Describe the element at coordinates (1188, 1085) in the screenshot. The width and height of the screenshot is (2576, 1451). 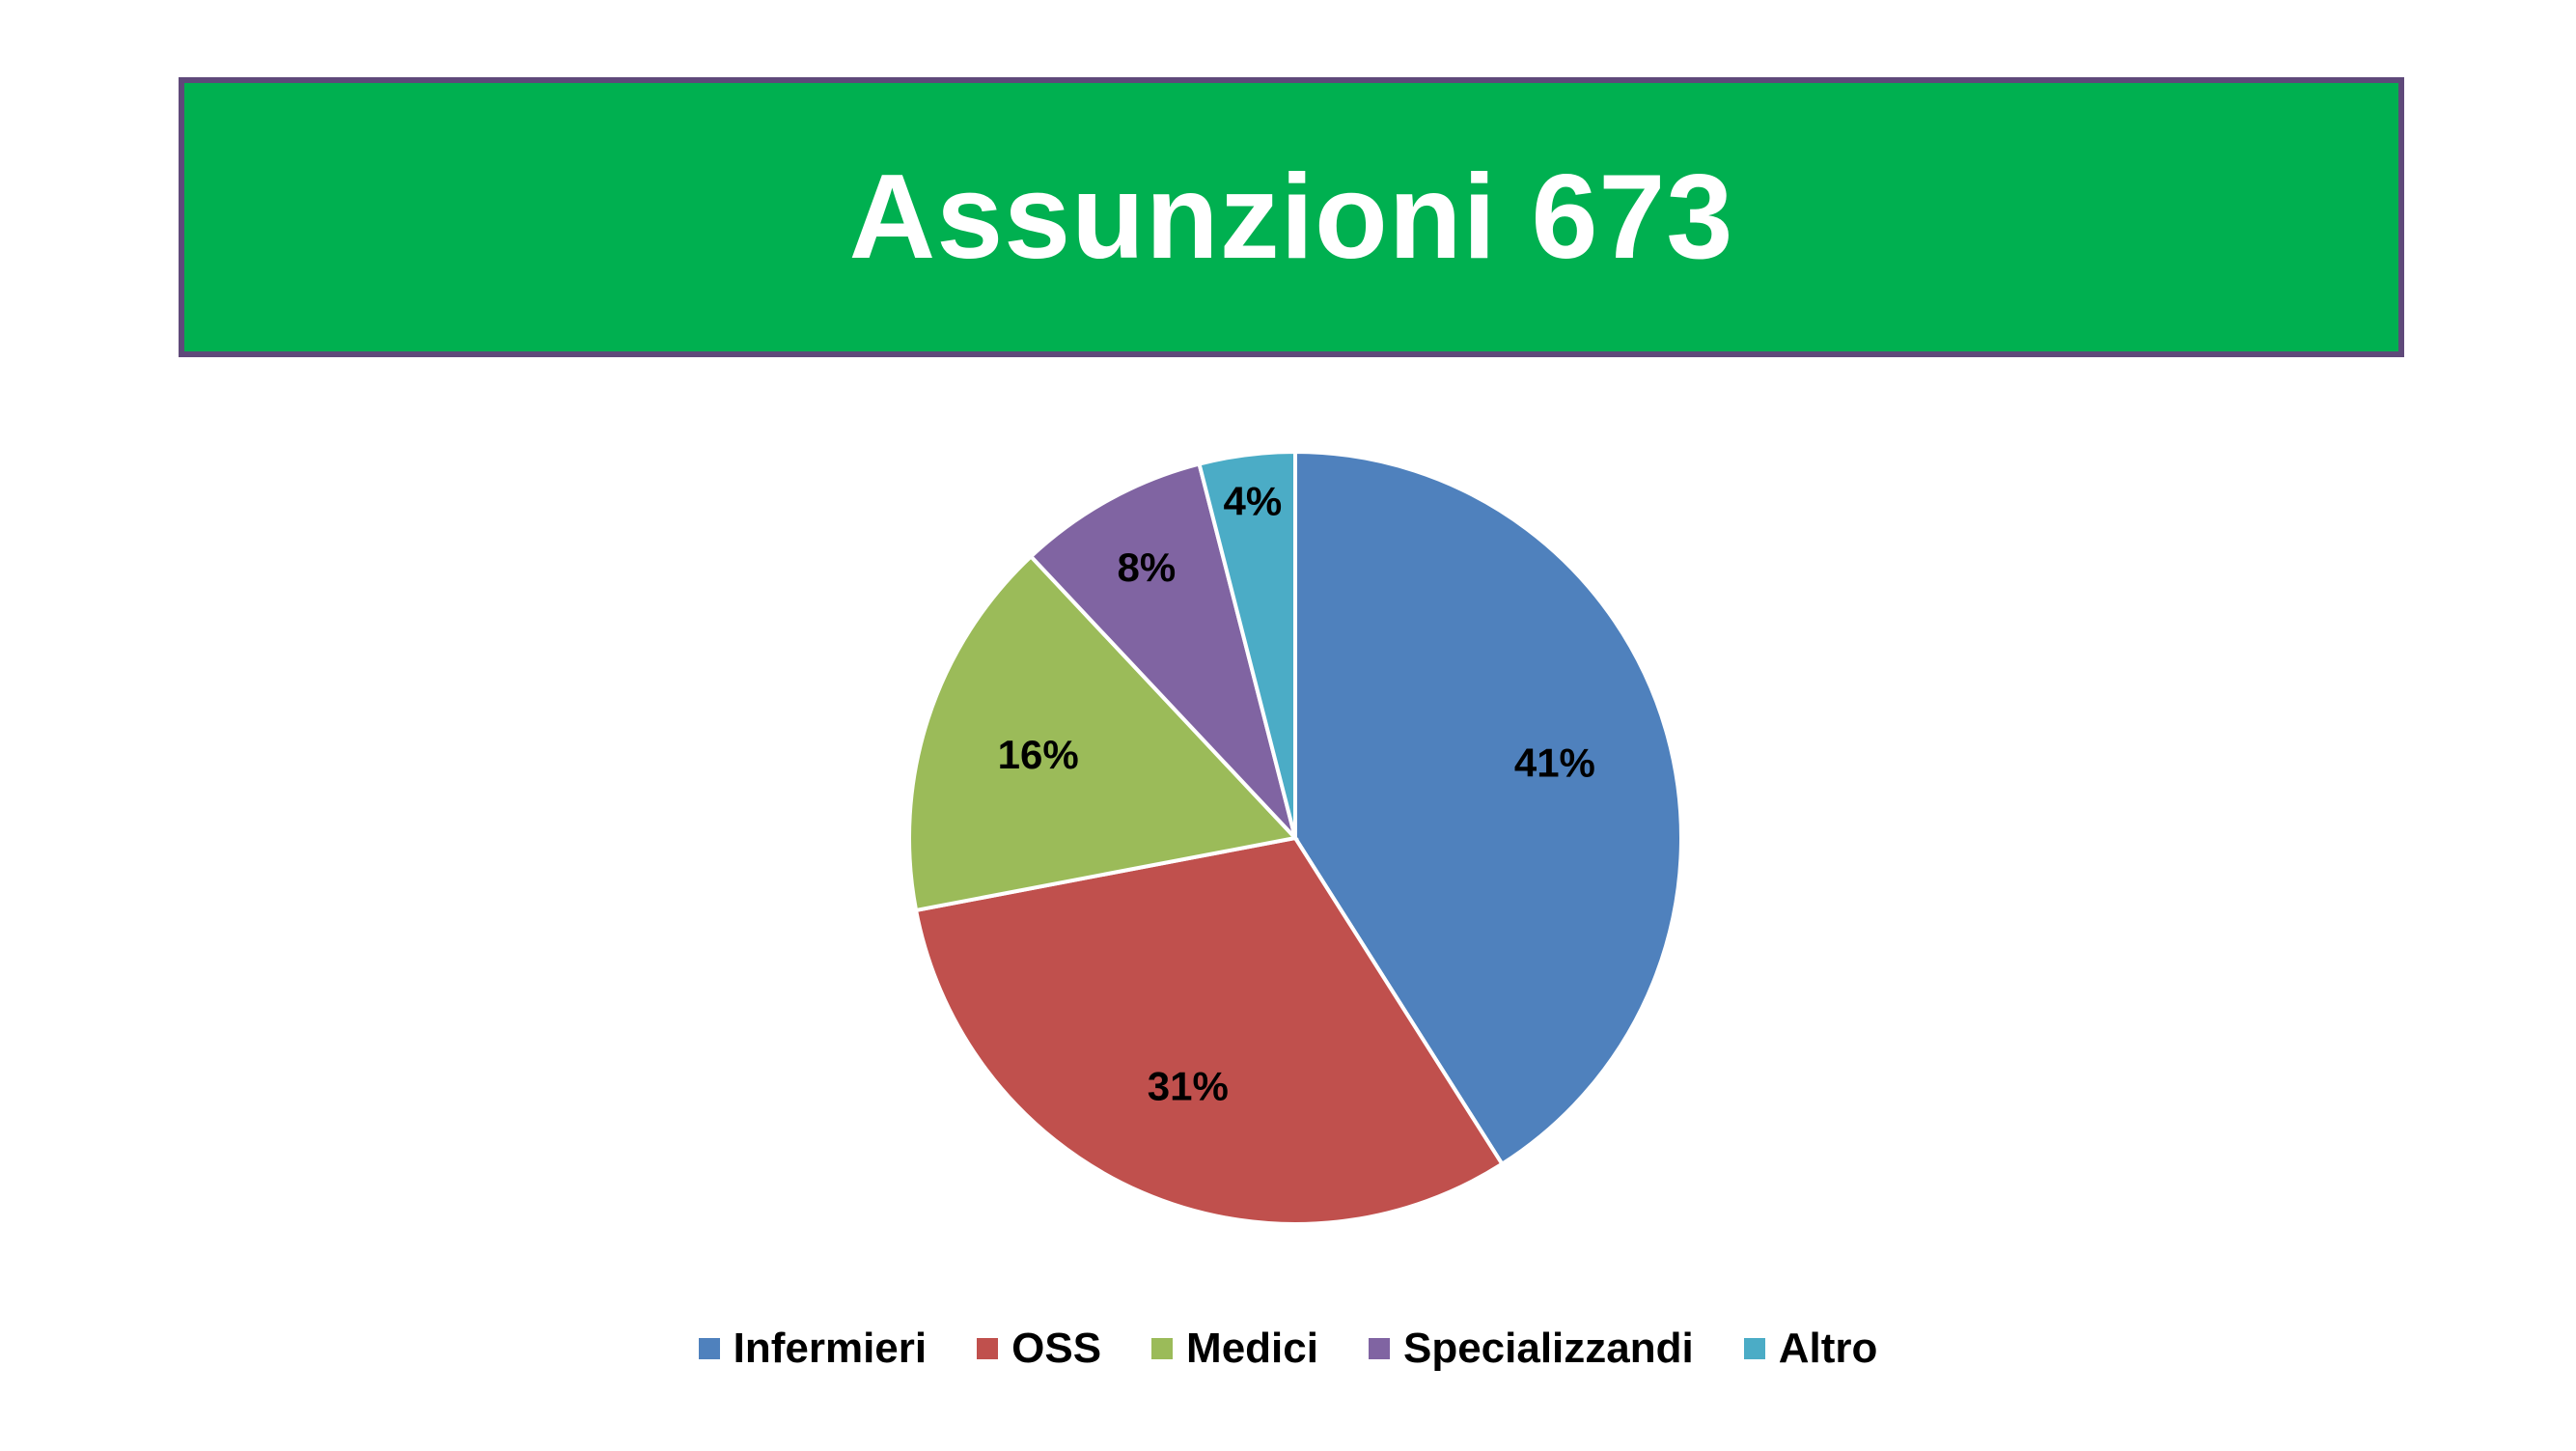
I see `slice-label-oss: 31%` at that location.